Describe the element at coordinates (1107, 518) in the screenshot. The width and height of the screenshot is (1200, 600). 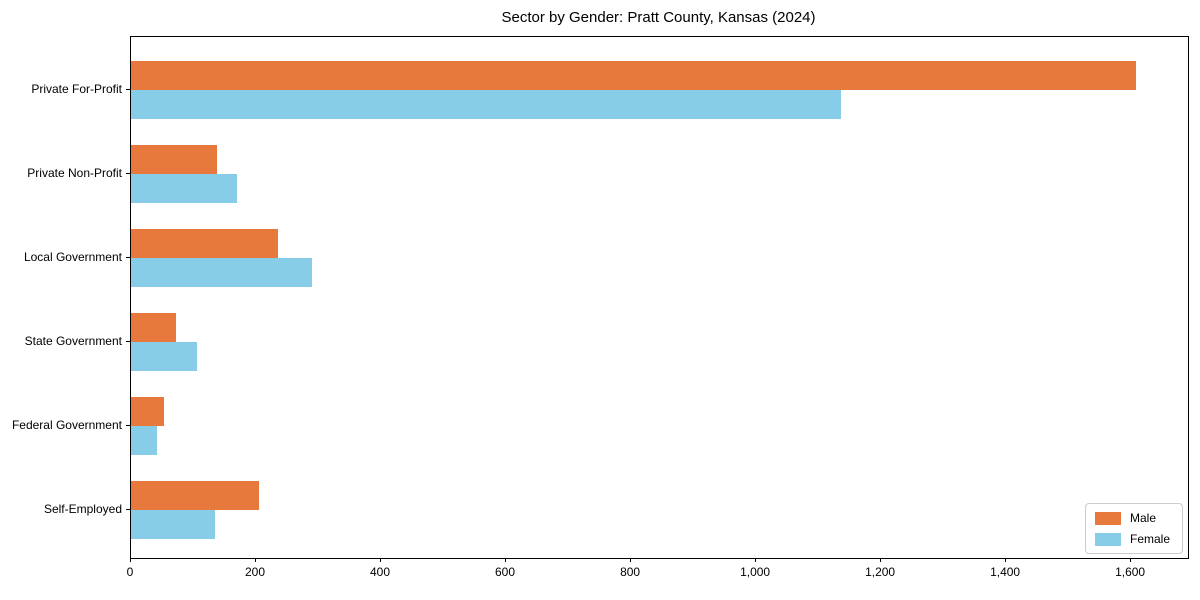
I see `legend-swatch-male` at that location.